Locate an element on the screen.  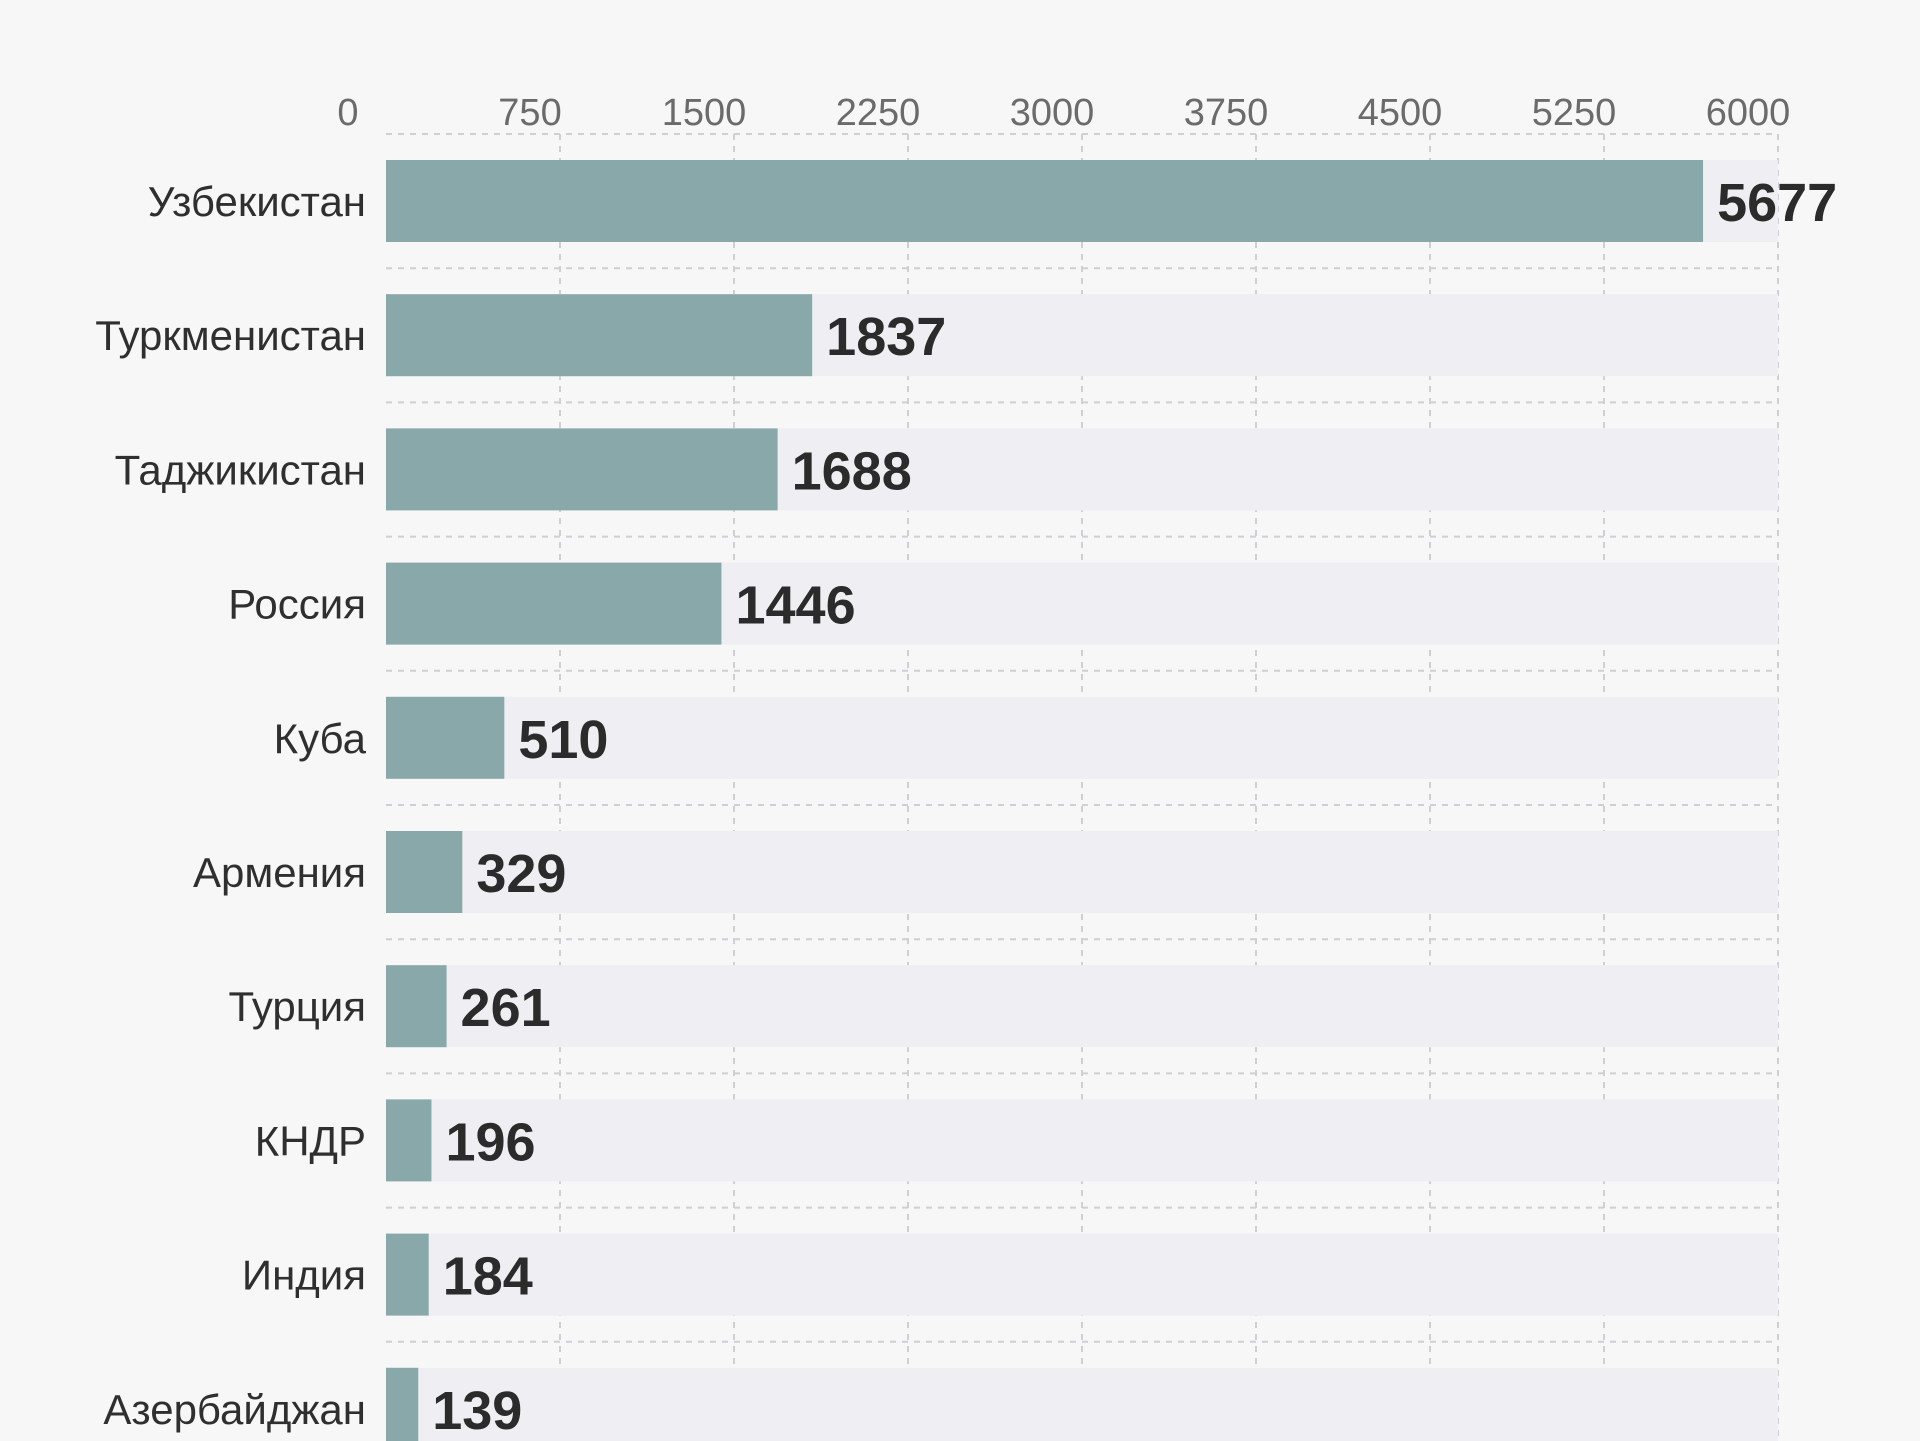
value-label: 196 is located at coordinates (490, 1142).